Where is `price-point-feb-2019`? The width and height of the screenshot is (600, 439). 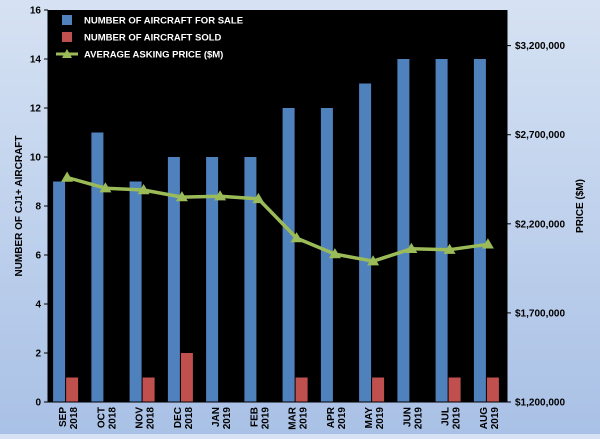
price-point-feb-2019 is located at coordinates (258, 198).